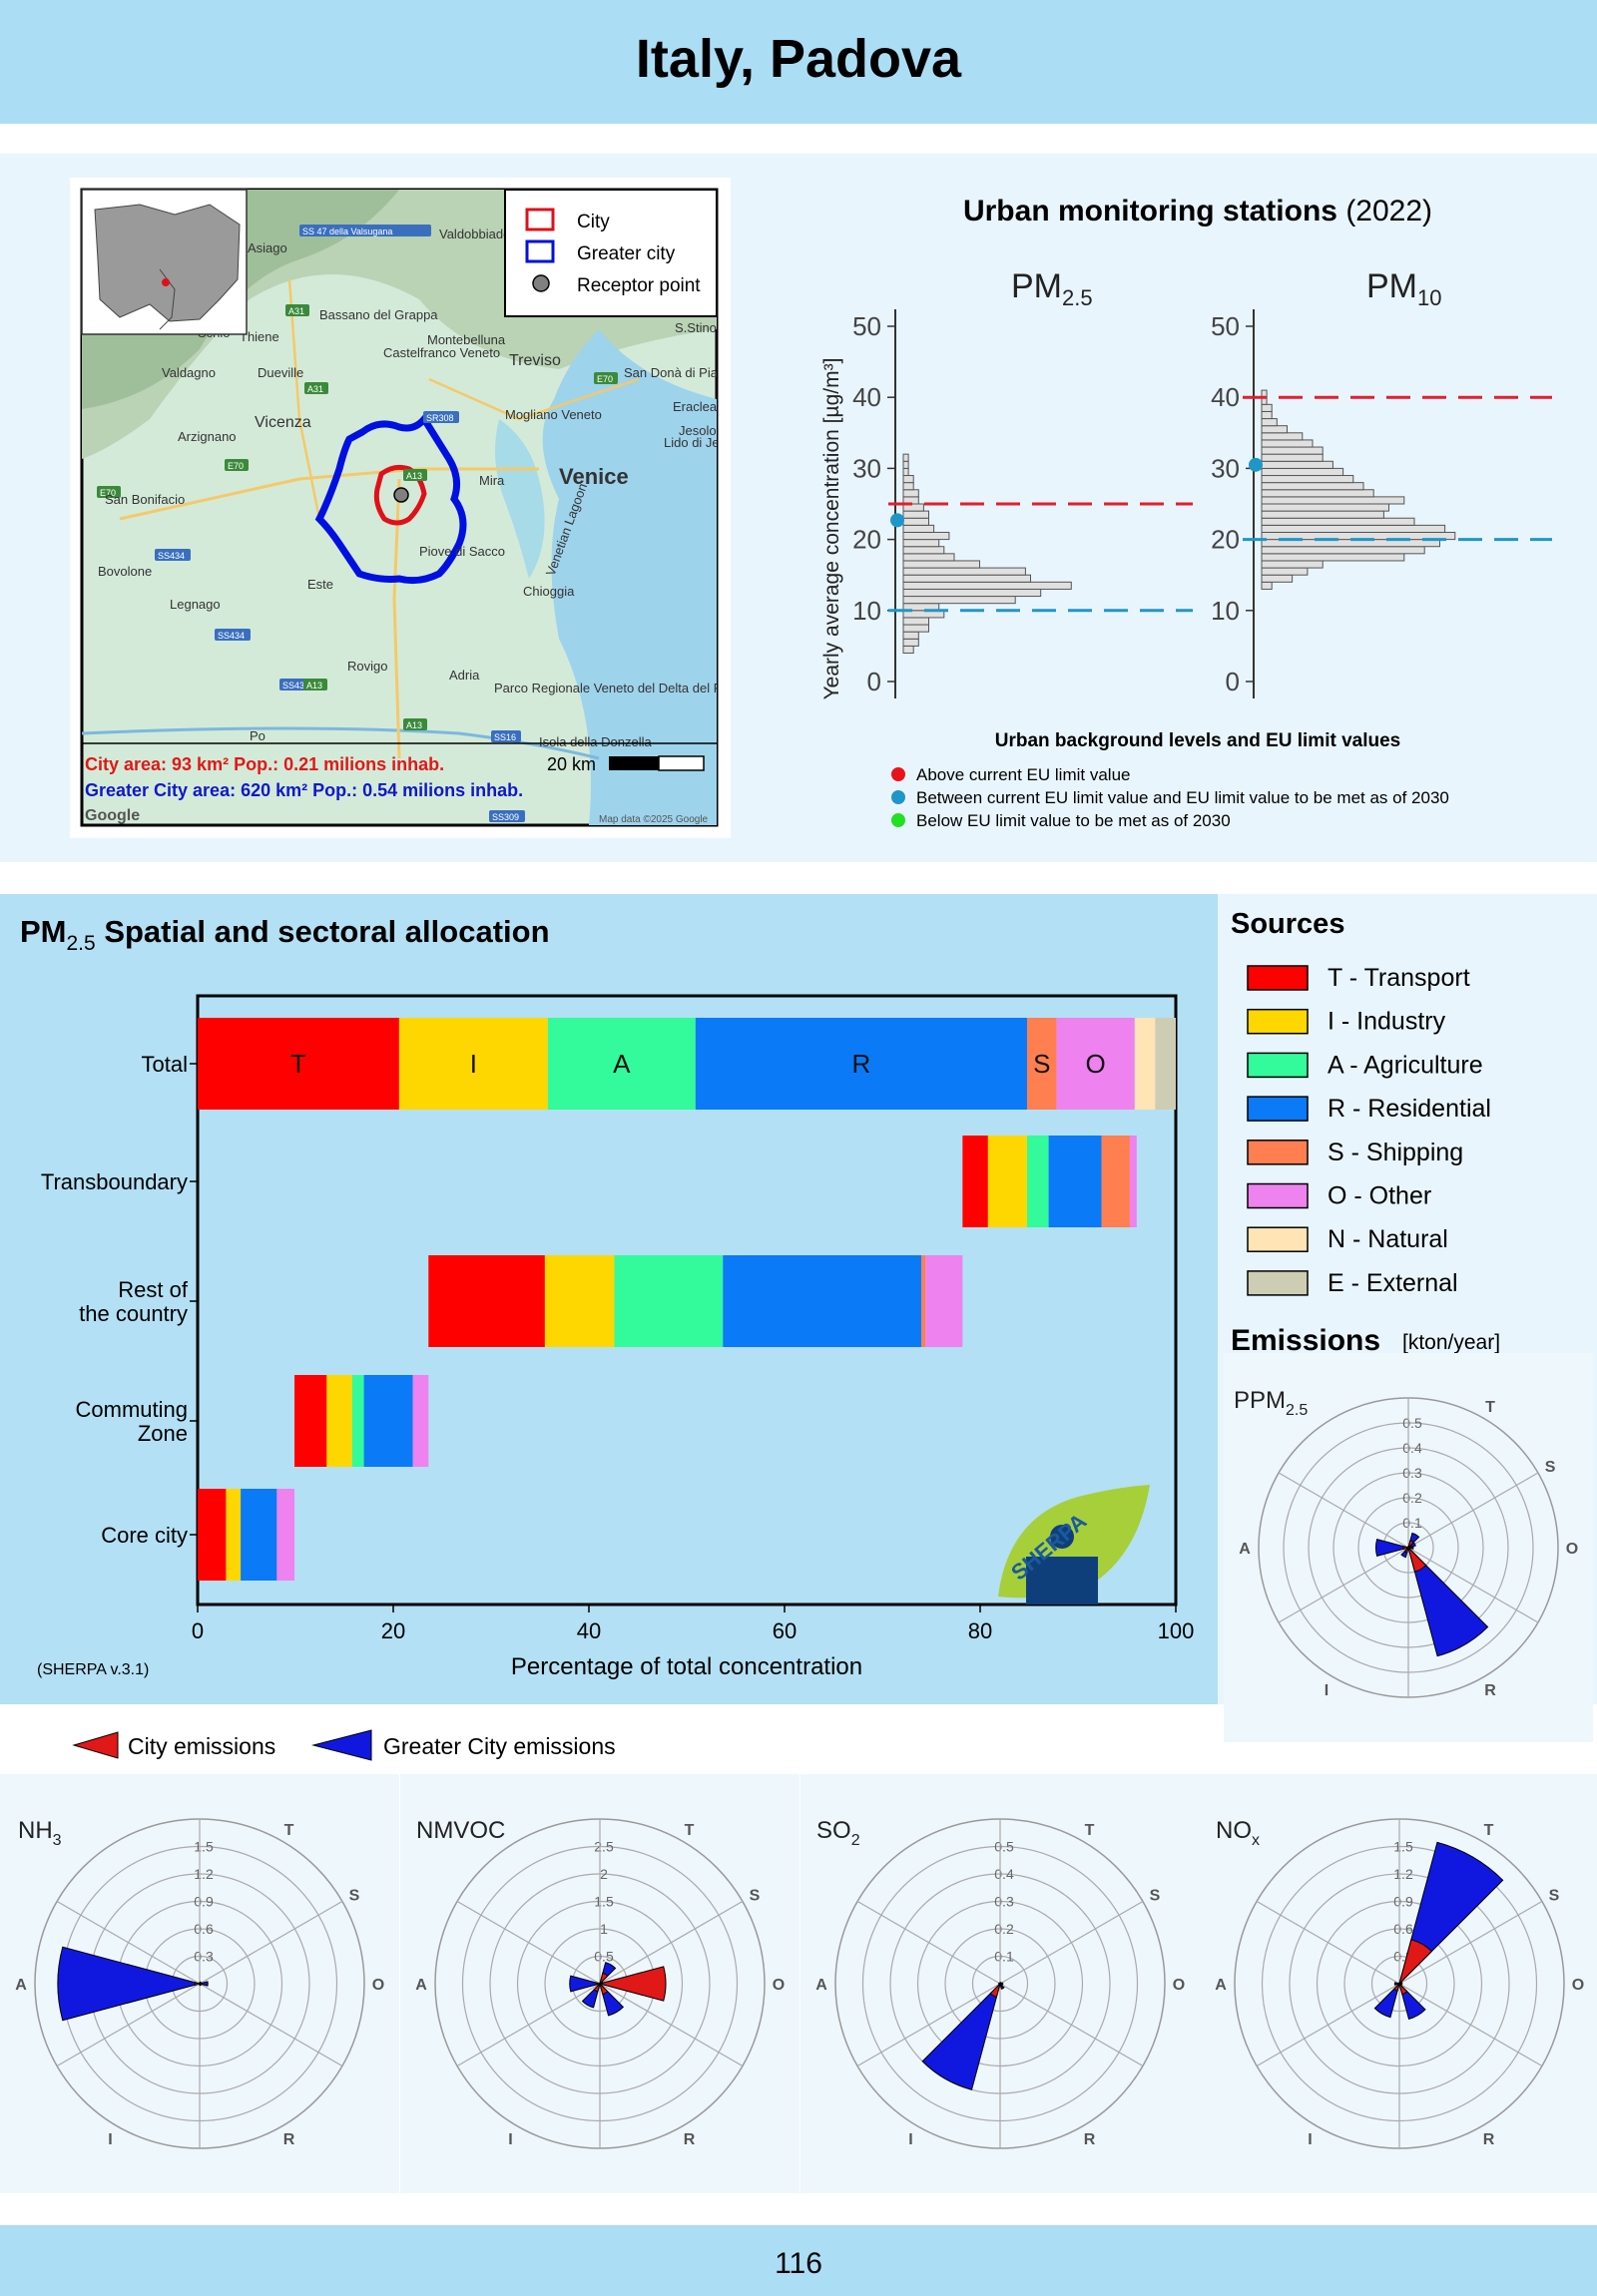  What do you see at coordinates (165, 1064) in the screenshot?
I see `row-label: Total` at bounding box center [165, 1064].